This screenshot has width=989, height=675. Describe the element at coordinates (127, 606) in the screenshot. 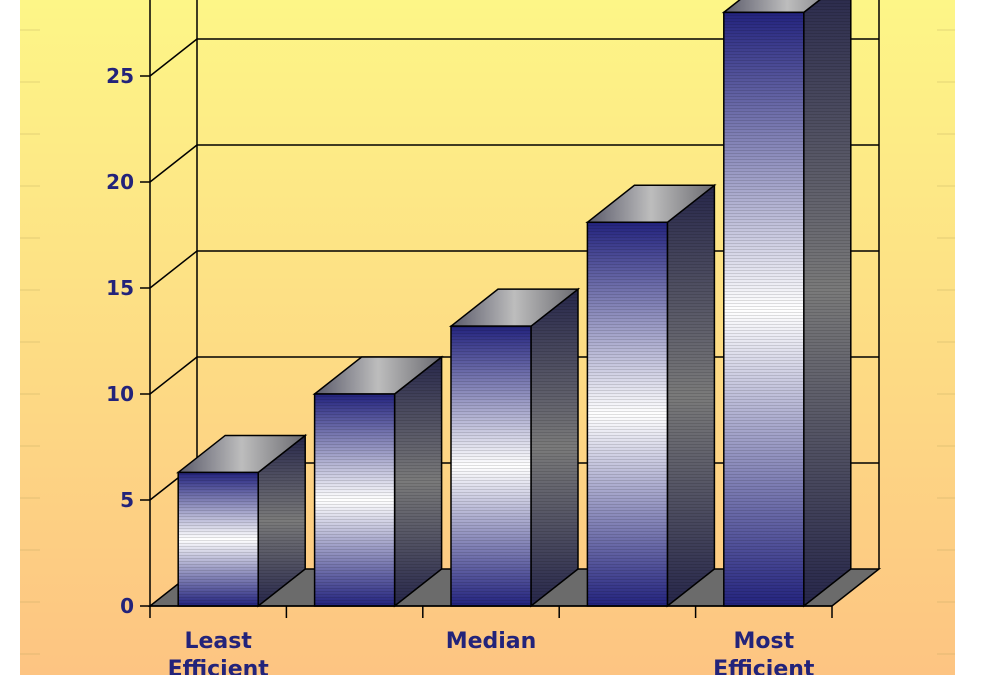

I see `y-tick-label: 0` at that location.